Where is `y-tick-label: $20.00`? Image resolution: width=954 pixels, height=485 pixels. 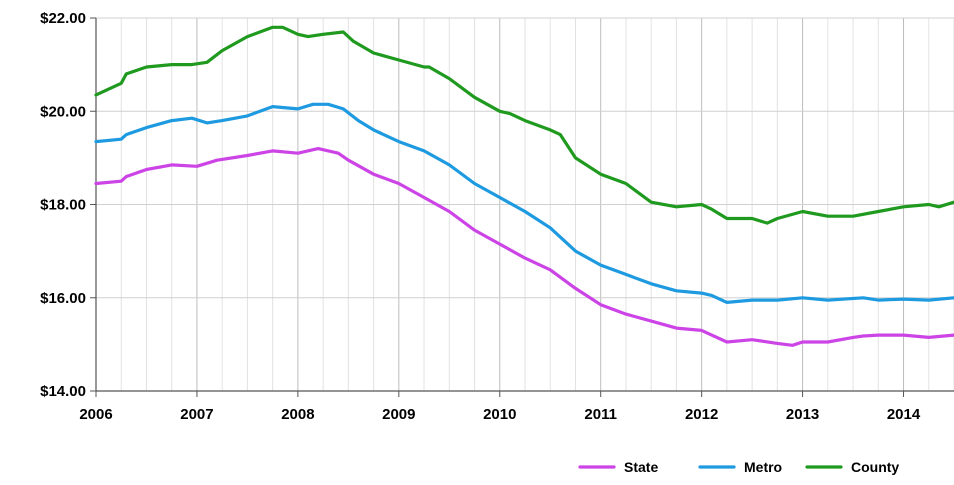
y-tick-label: $20.00 is located at coordinates (63, 111).